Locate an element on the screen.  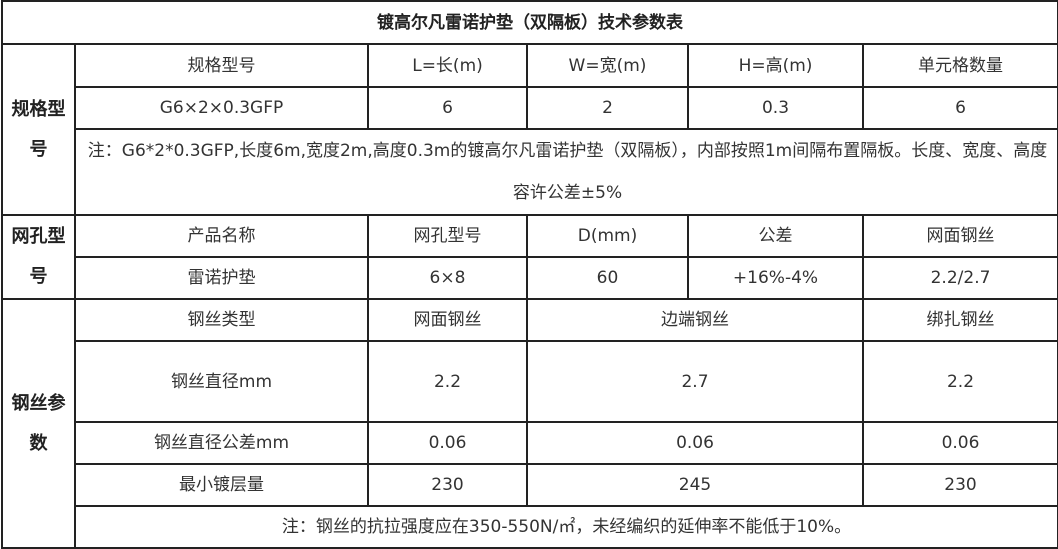
table-row: 雷诺护垫 6×8 60 +16%-4% 2.2/2.7 is located at coordinates (530, 278).